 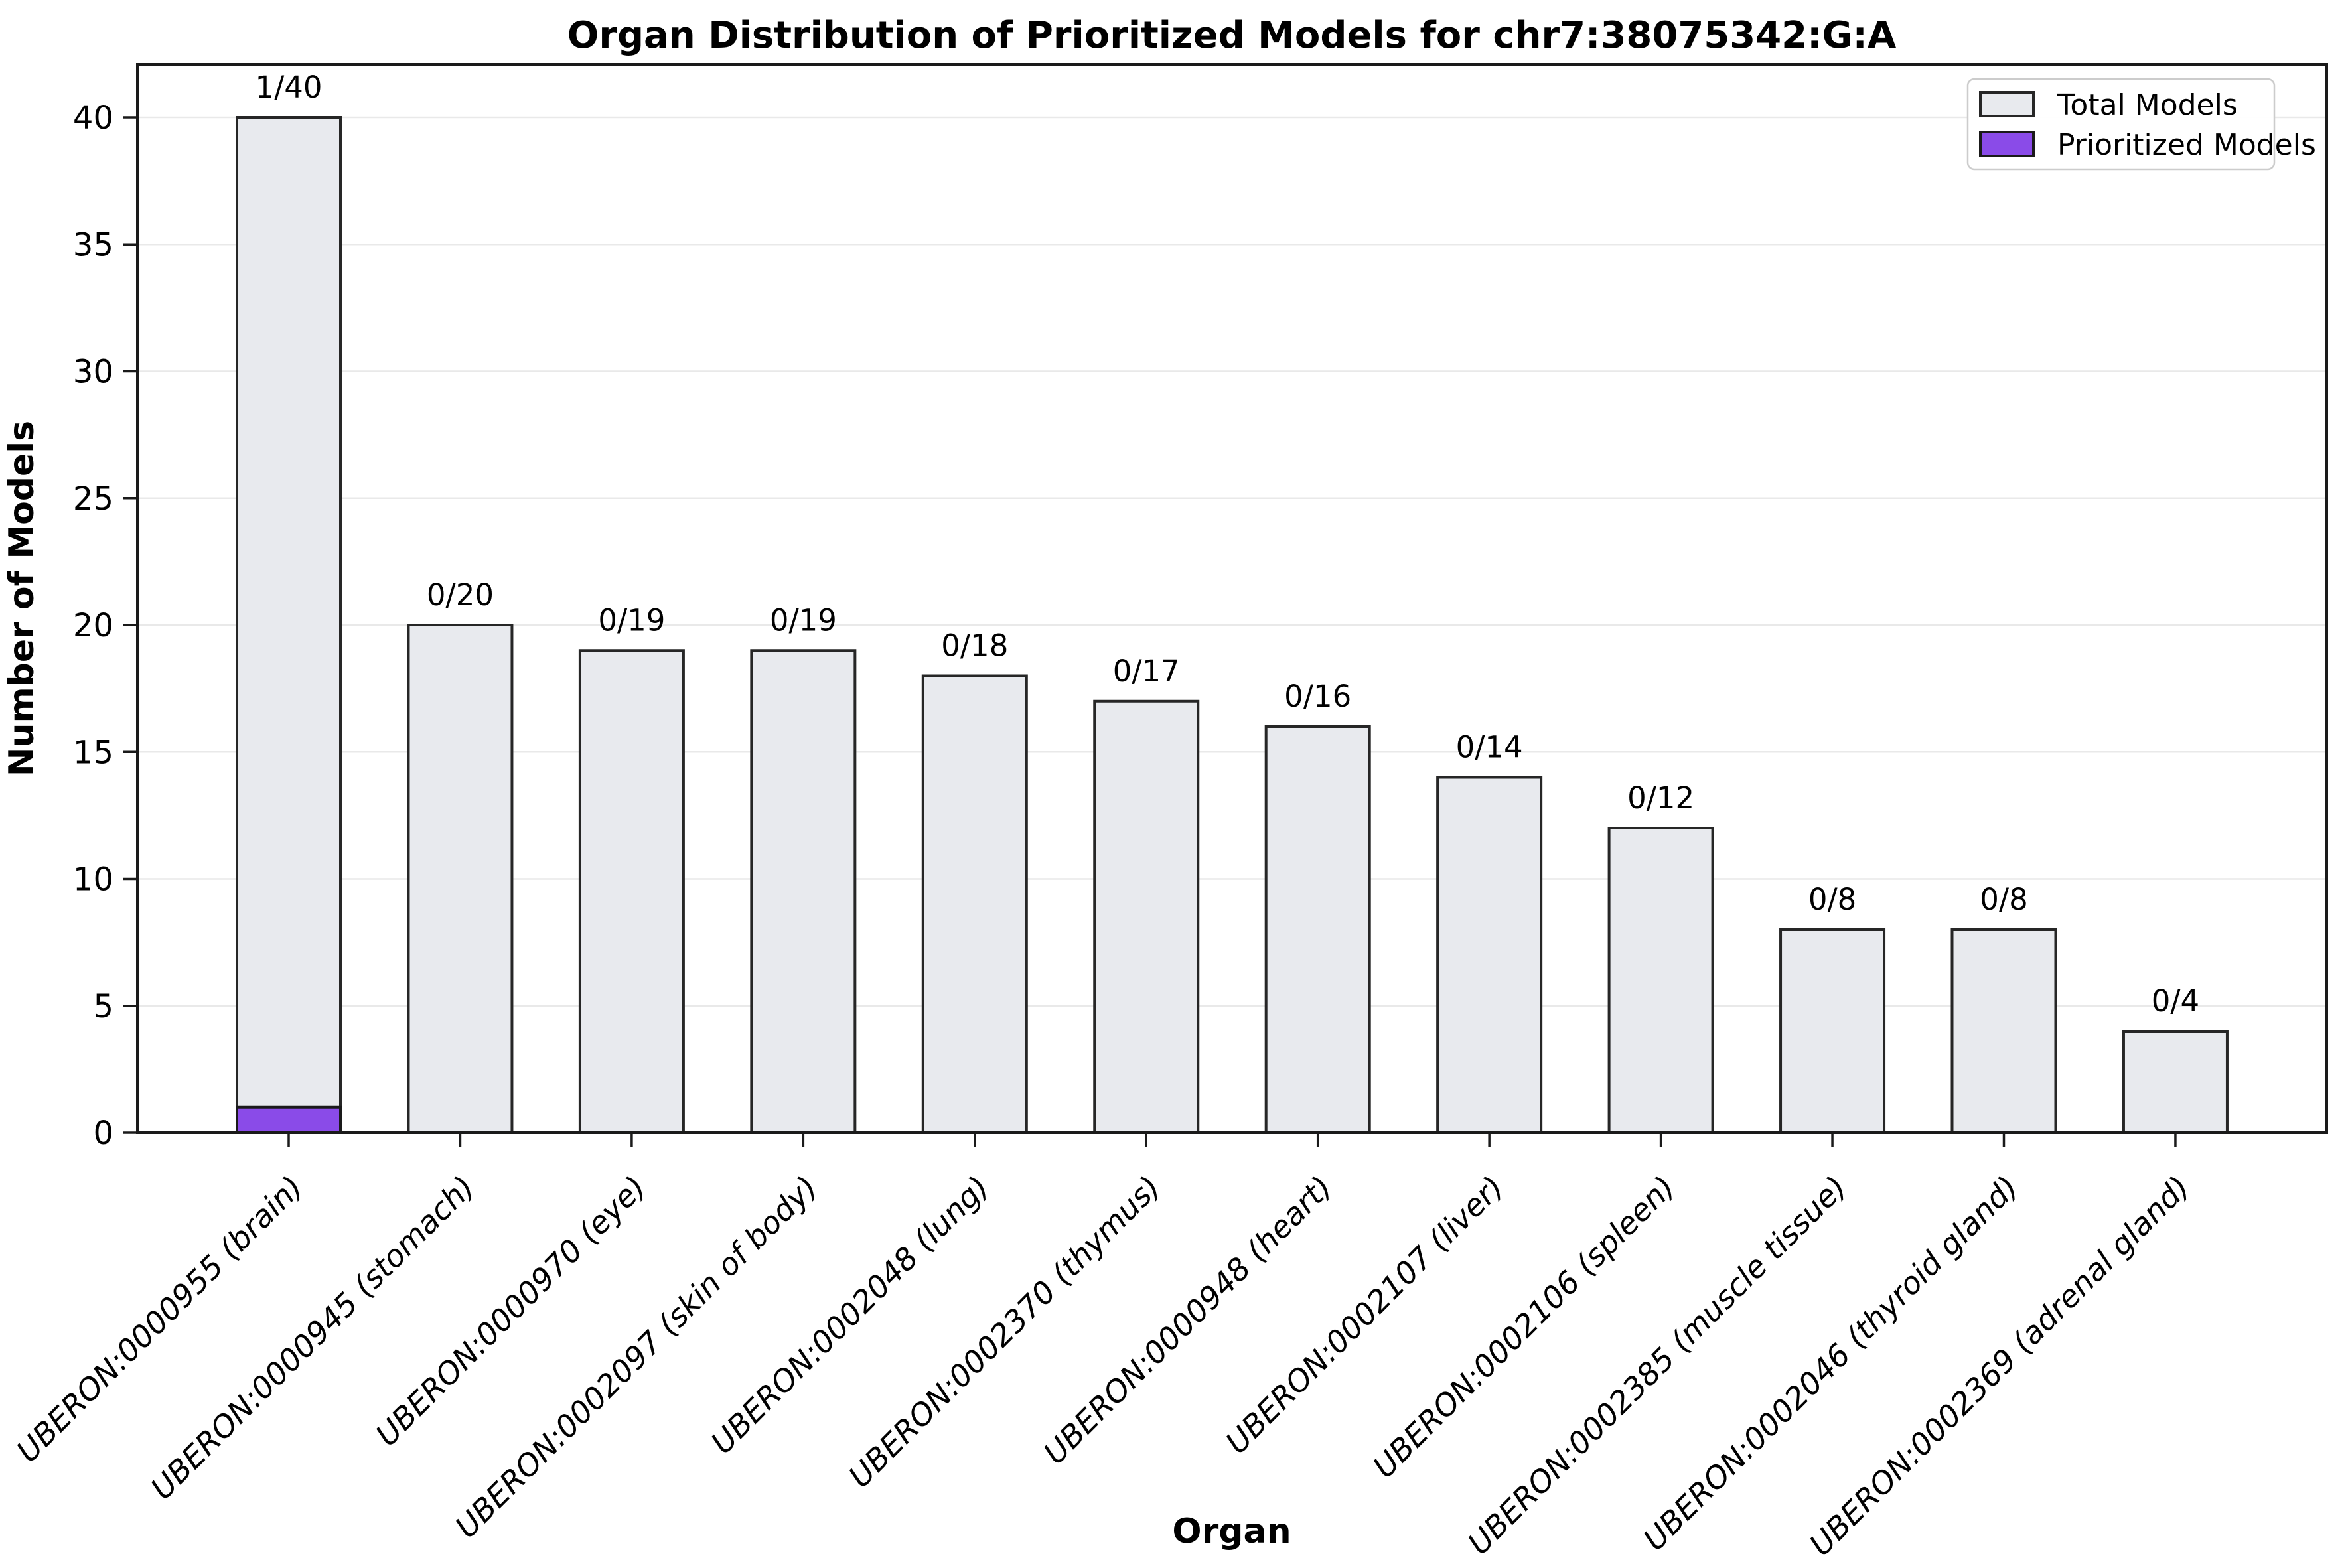 I want to click on x-tick-label: UBERON:0002046 (thyroid gland), so click(x=1831, y=1363).